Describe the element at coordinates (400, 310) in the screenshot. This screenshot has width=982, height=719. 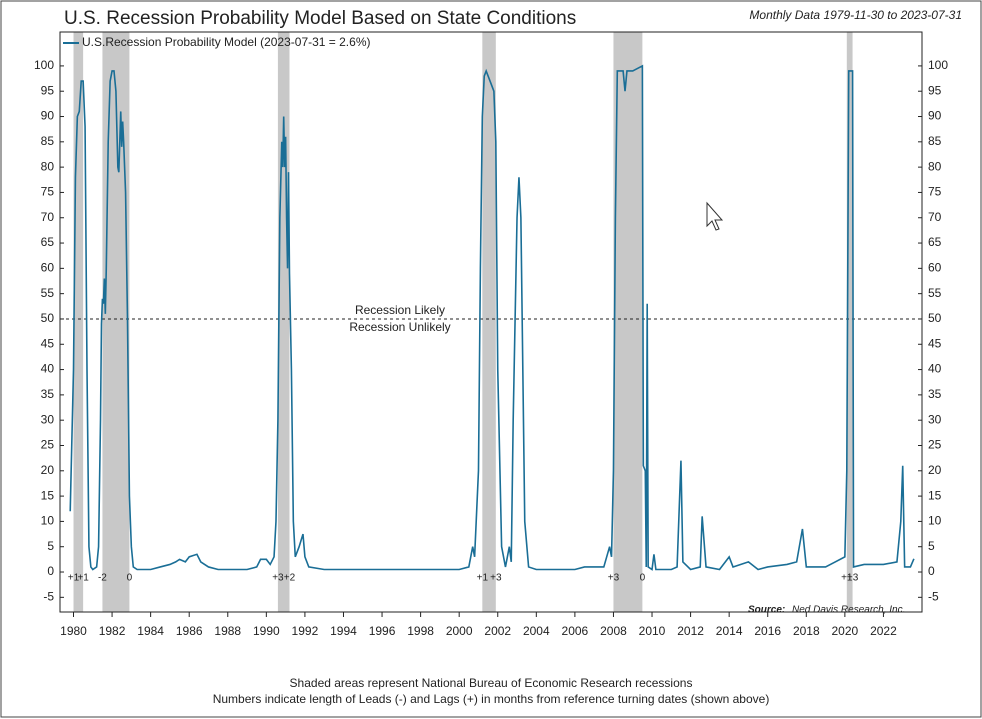
I see `reference-label: Recession Likely` at that location.